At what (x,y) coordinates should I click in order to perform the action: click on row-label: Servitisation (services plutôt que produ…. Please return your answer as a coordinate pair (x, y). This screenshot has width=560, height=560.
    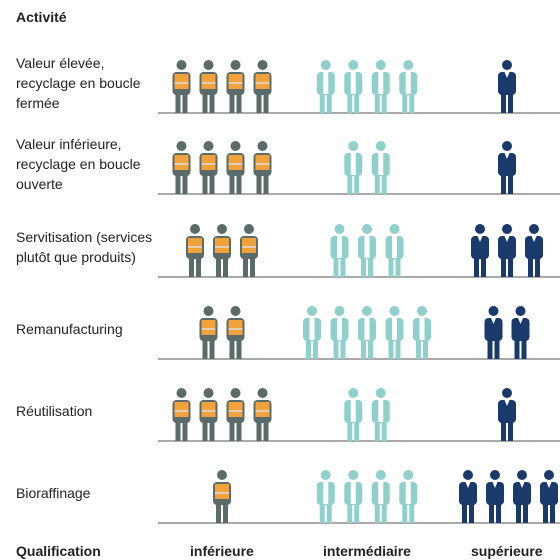
    Looking at the image, I should click on (84, 247).